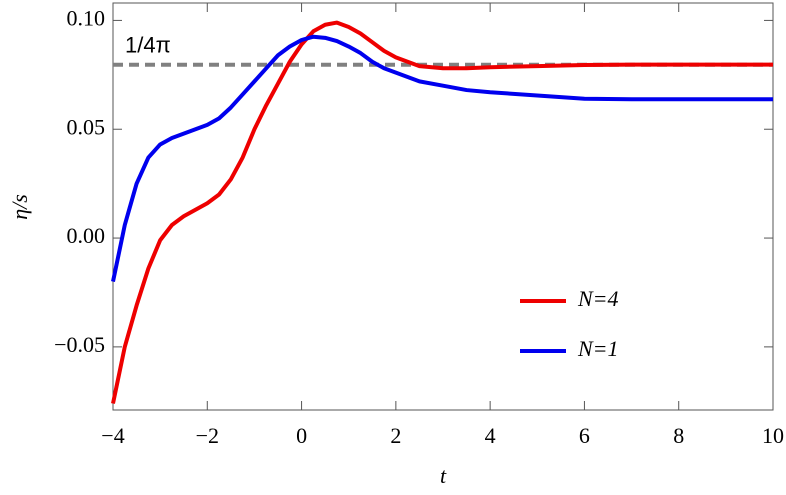 This screenshot has width=786, height=495. I want to click on x-tick-label: 4, so click(490, 435).